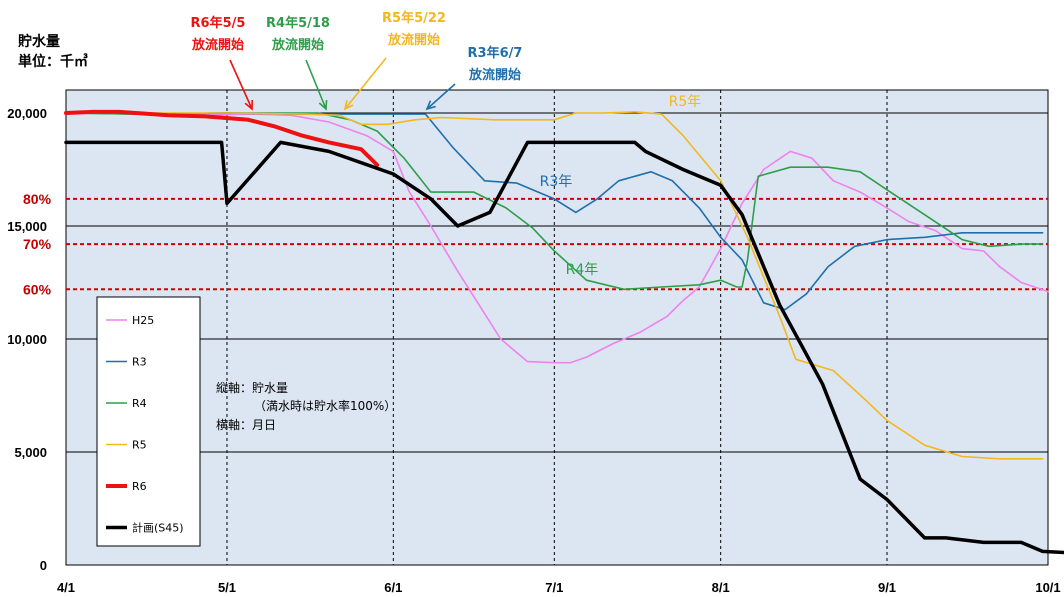 The height and width of the screenshot is (597, 1064). What do you see at coordinates (554, 587) in the screenshot?
I see `x-tick-label: 7/1` at bounding box center [554, 587].